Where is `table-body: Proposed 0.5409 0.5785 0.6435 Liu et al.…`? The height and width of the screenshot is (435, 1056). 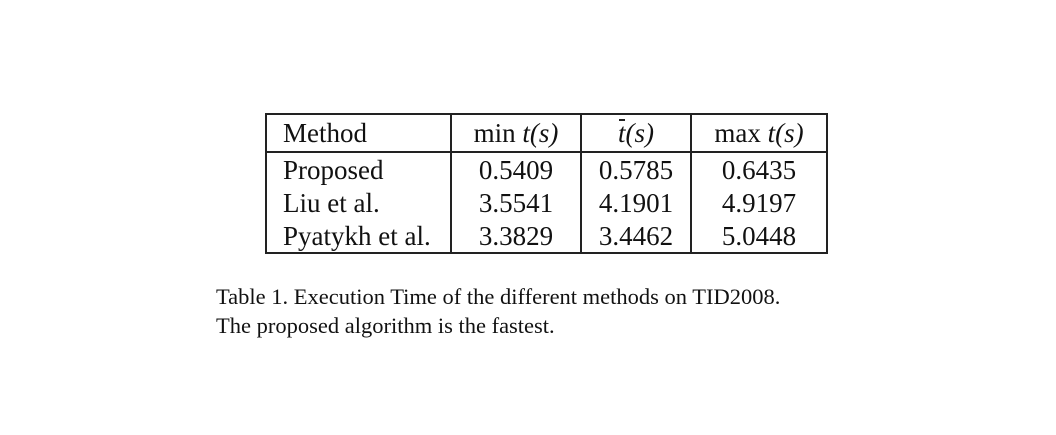
table-body: Proposed 0.5409 0.5785 0.6435 Liu et al.… is located at coordinates (546, 202).